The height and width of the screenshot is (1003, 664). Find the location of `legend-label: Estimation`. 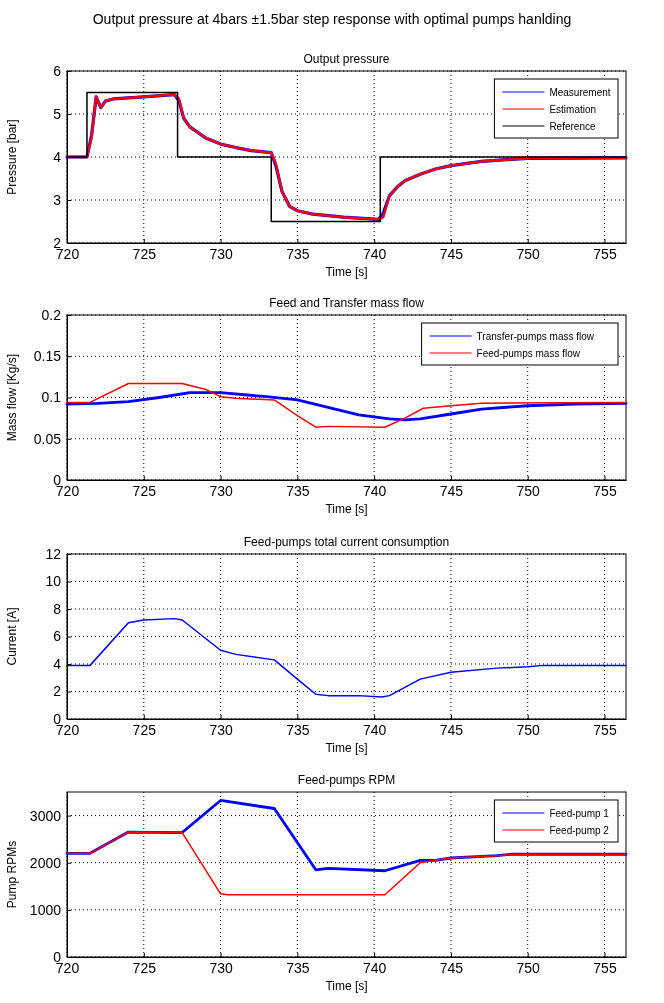

legend-label: Estimation is located at coordinates (573, 109).